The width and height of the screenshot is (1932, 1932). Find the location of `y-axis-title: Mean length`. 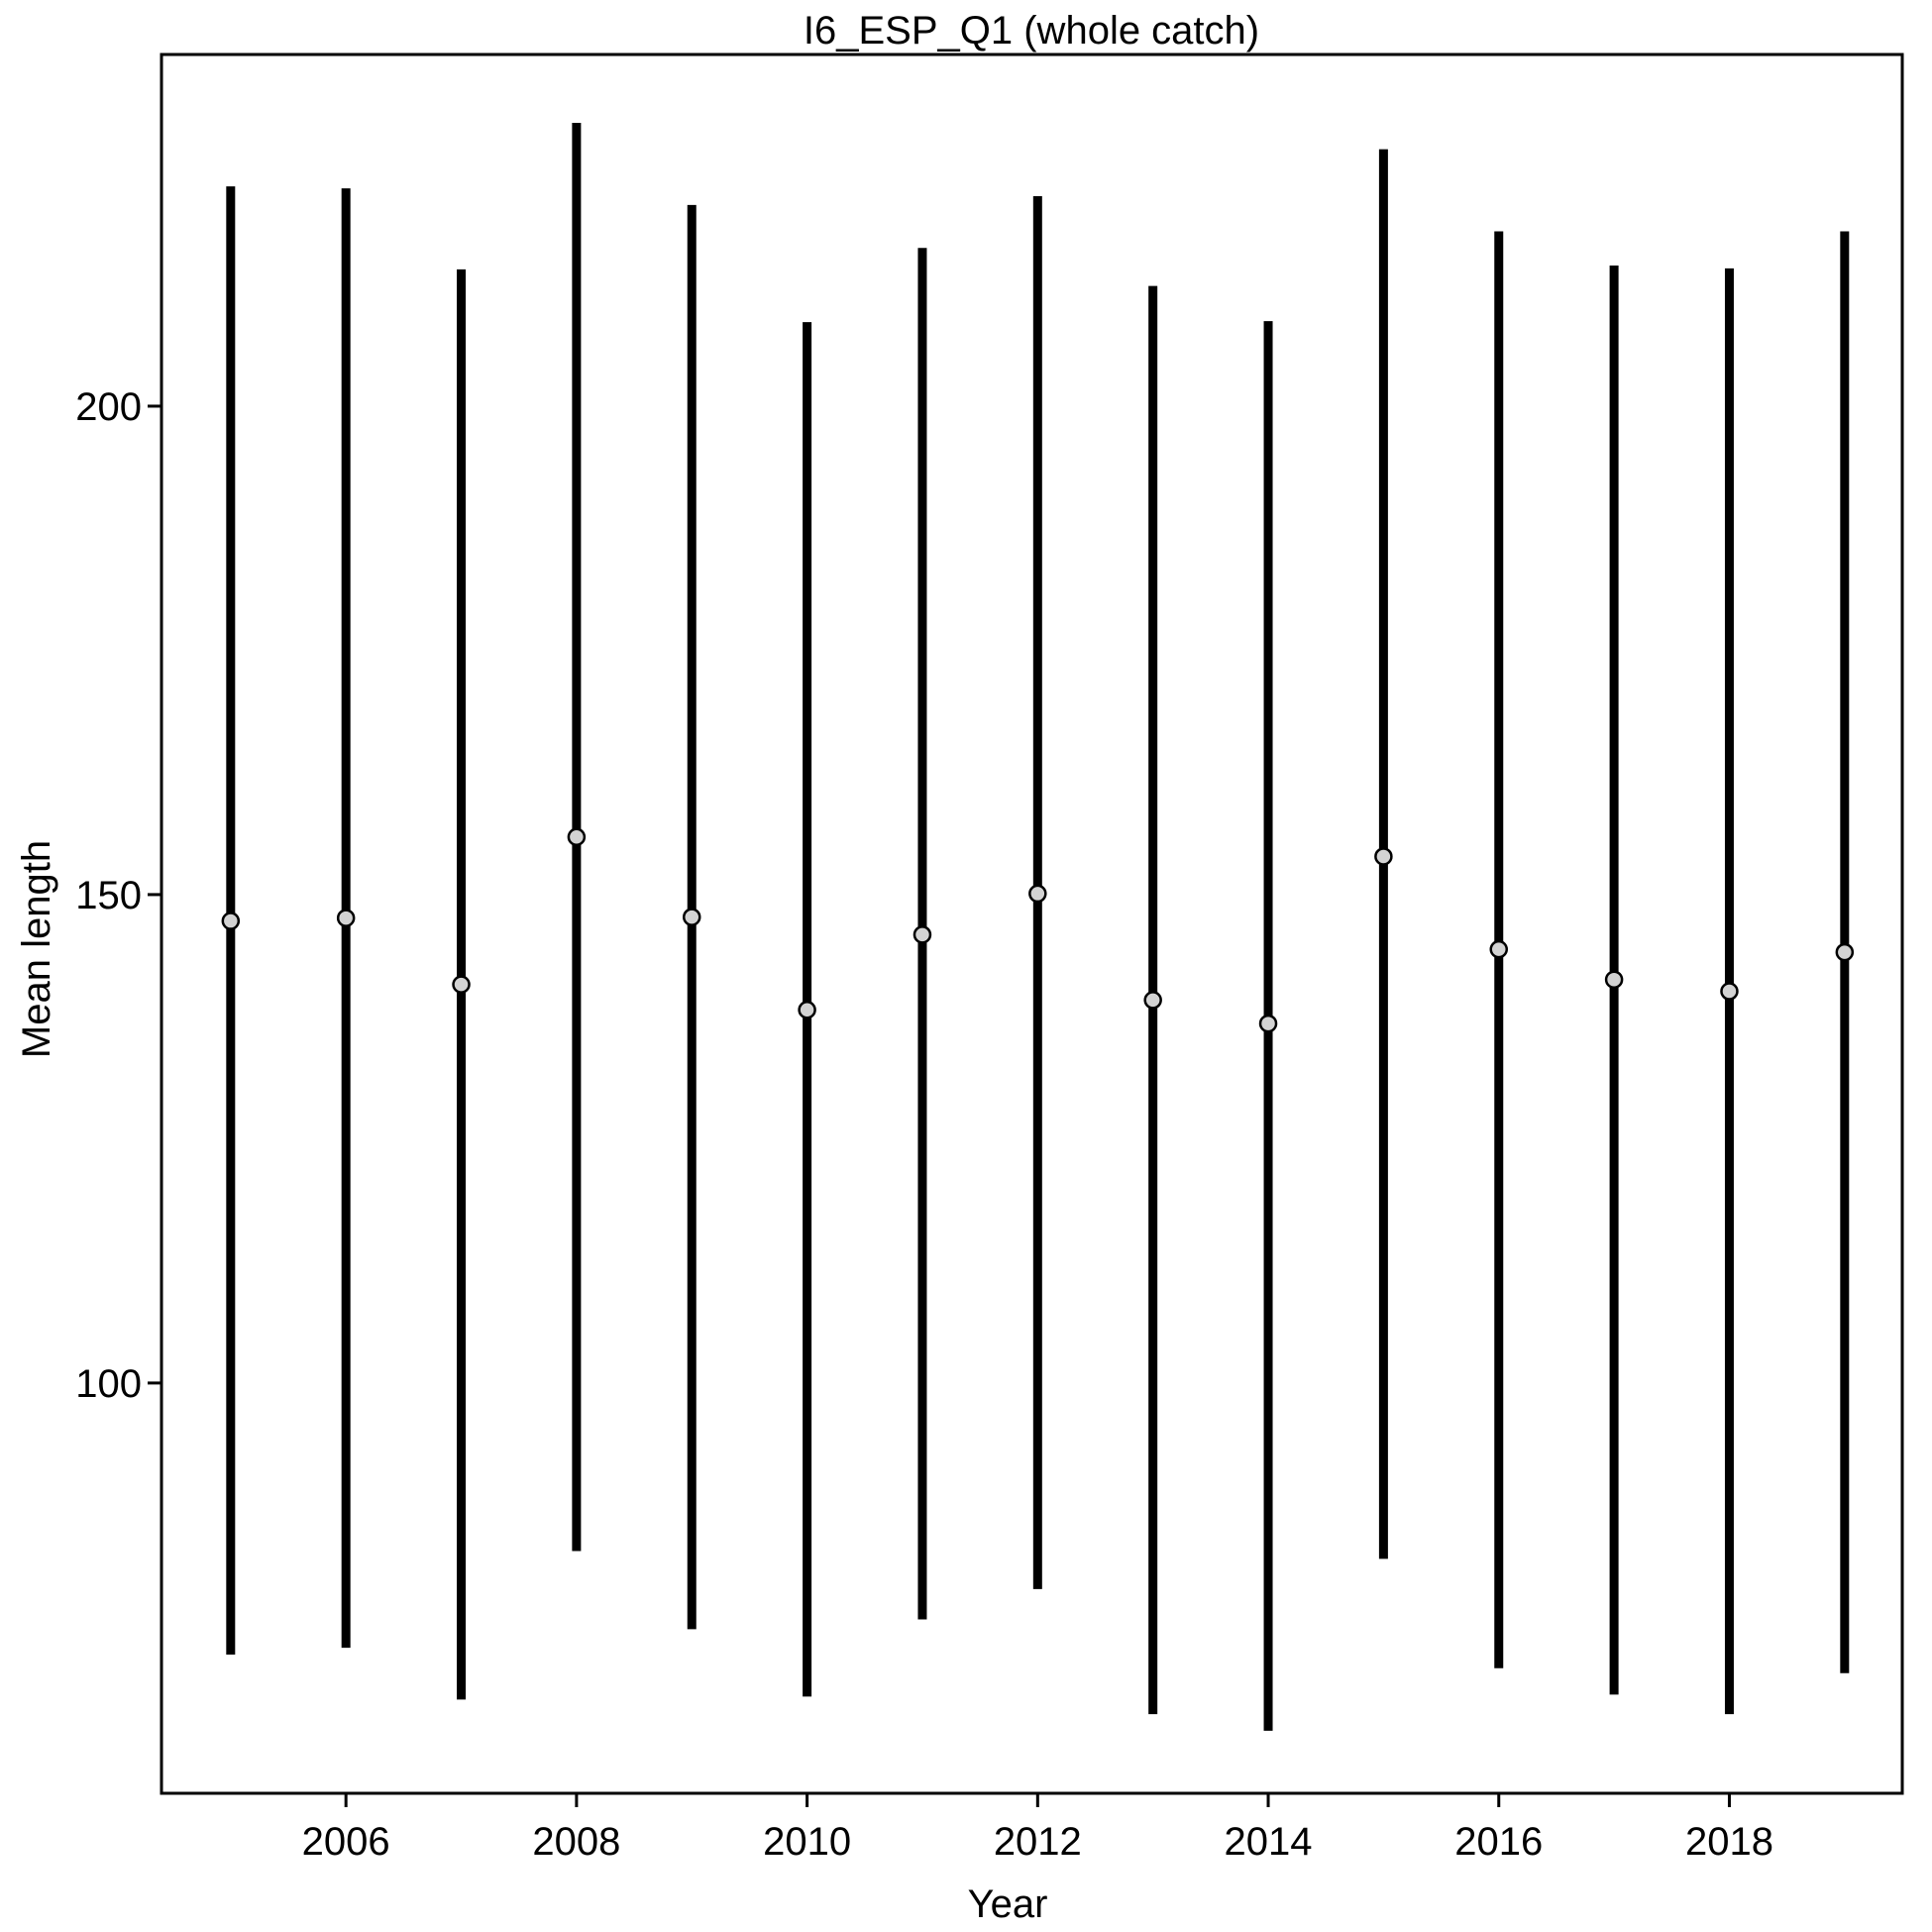

y-axis-title: Mean length is located at coordinates (36, 949).